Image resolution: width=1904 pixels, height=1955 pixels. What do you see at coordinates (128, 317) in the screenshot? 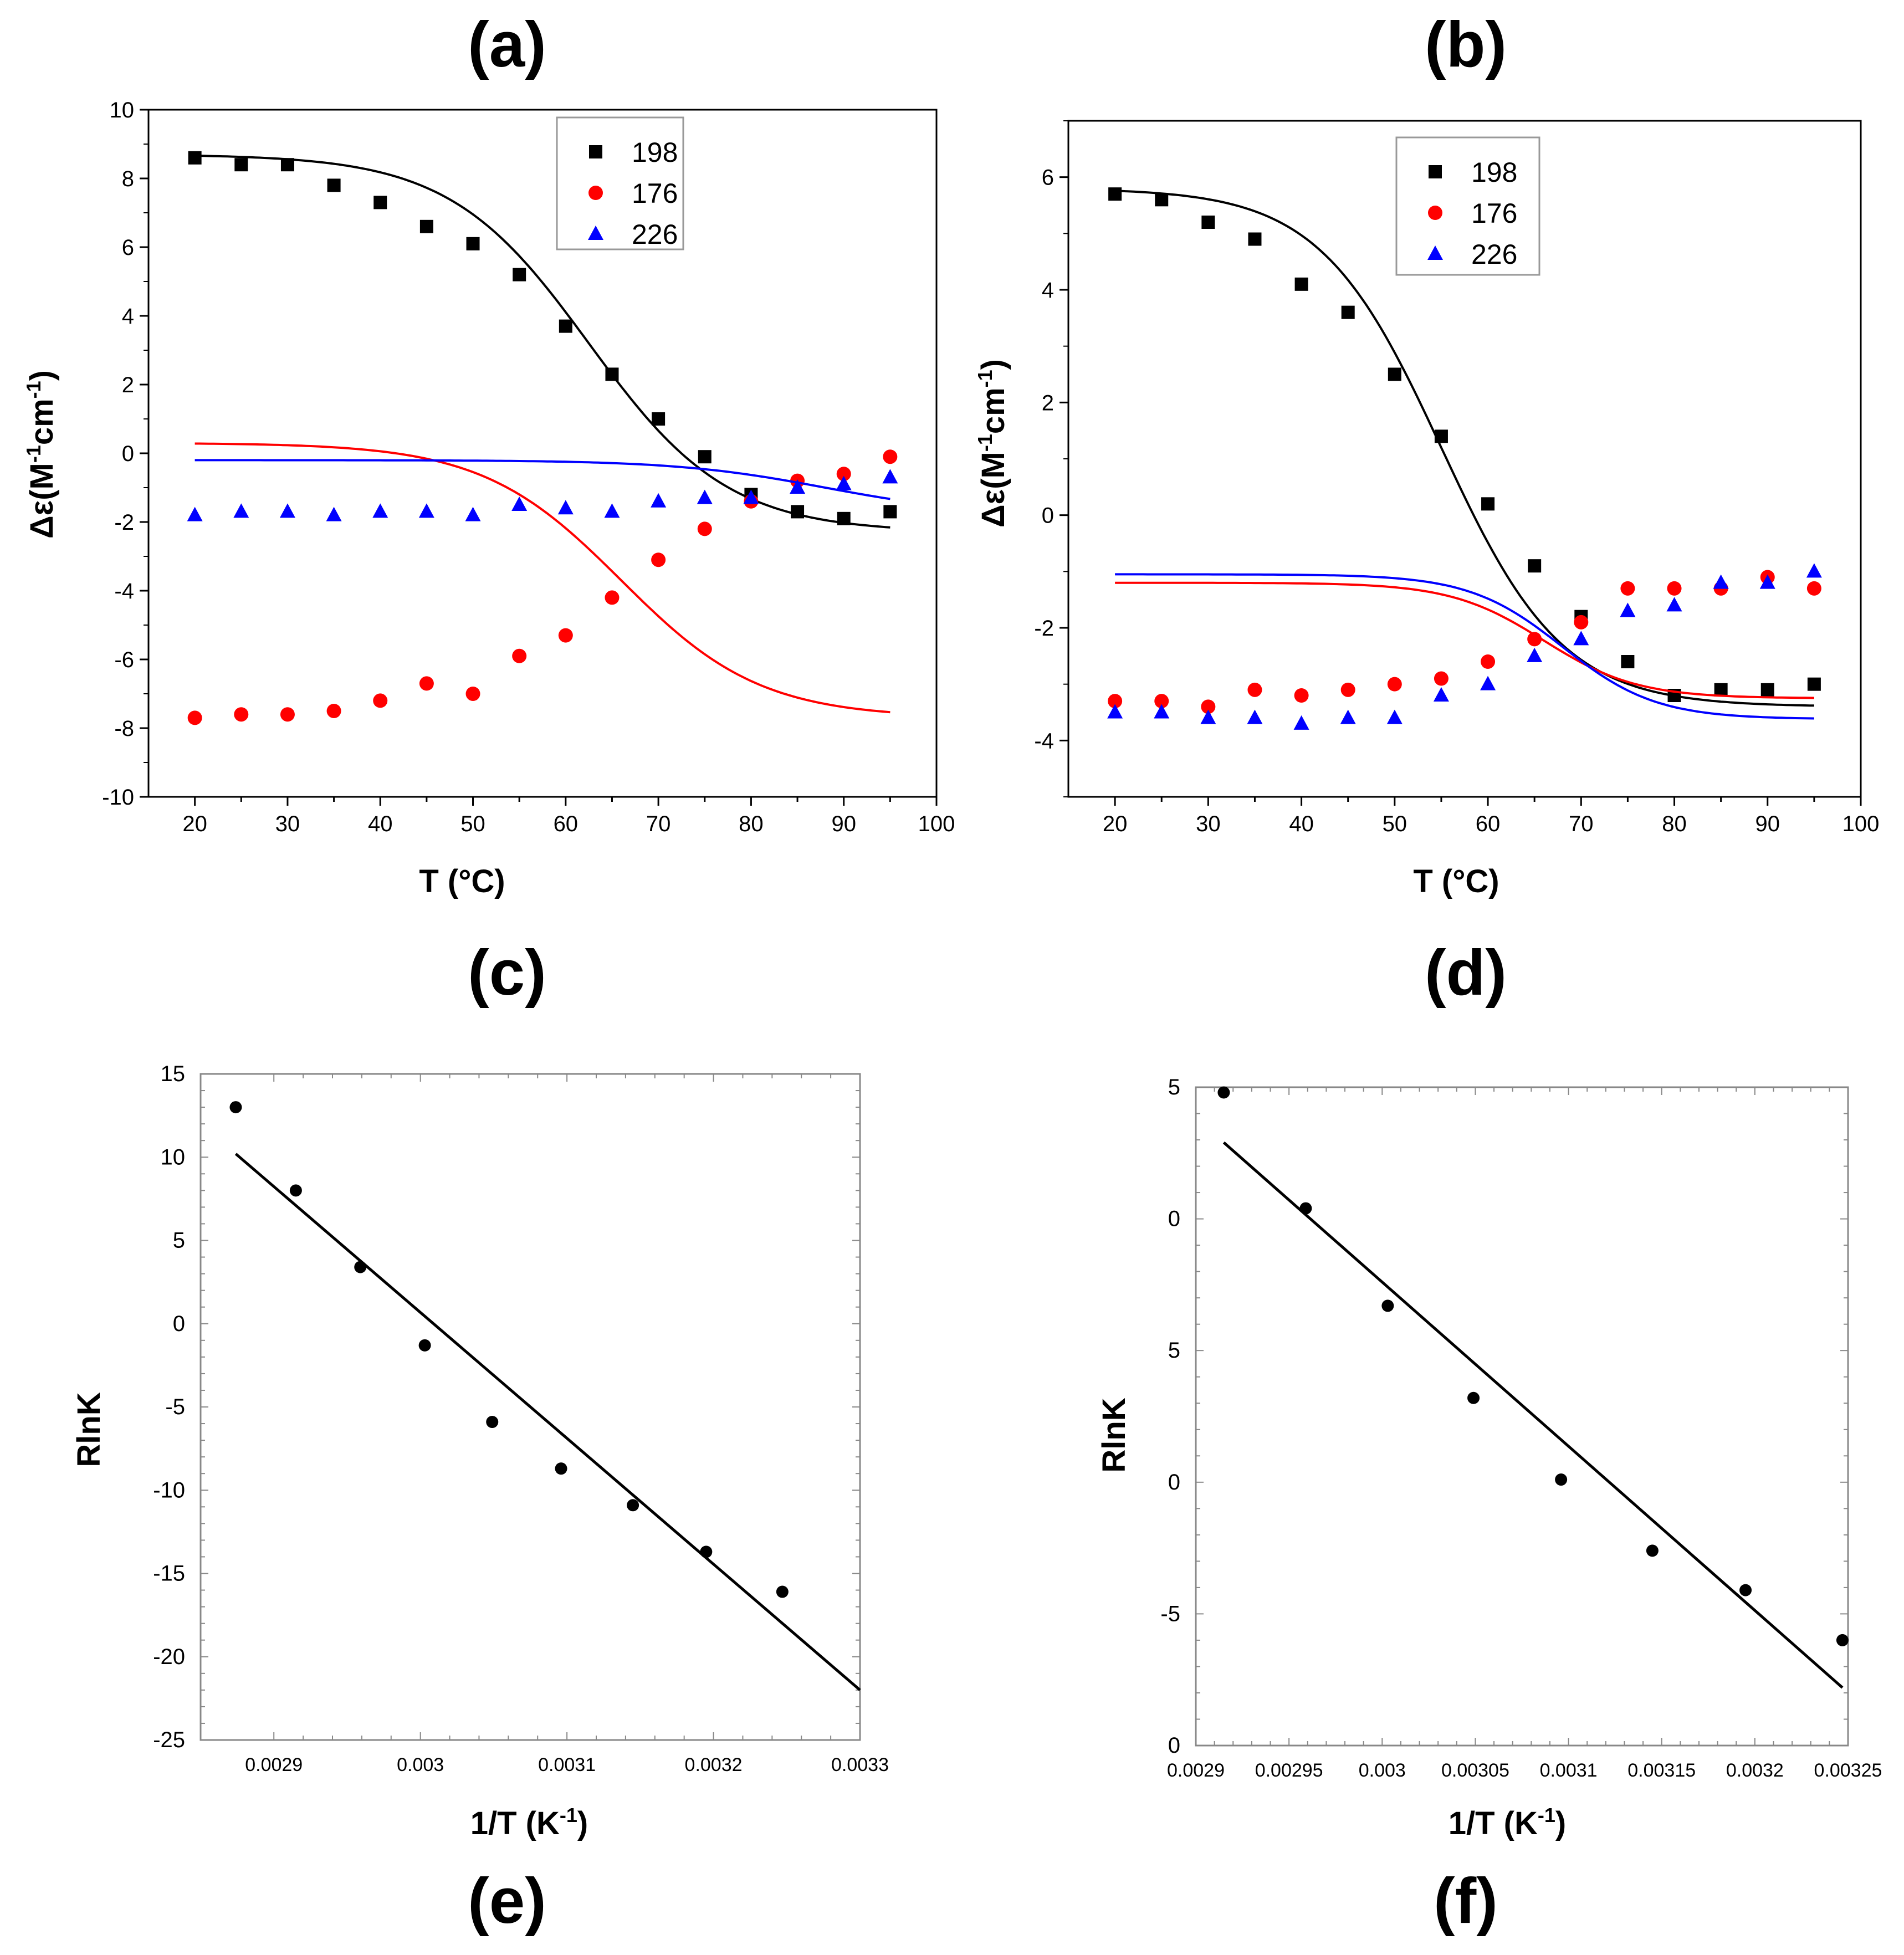
I see `chart-c-ytick-label: 4` at bounding box center [128, 317].